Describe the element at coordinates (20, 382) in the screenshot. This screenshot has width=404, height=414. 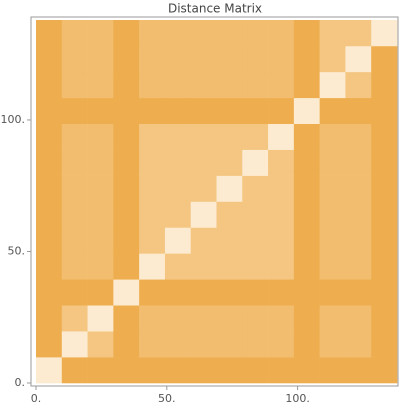
I see `y-tick-label: 0.` at that location.